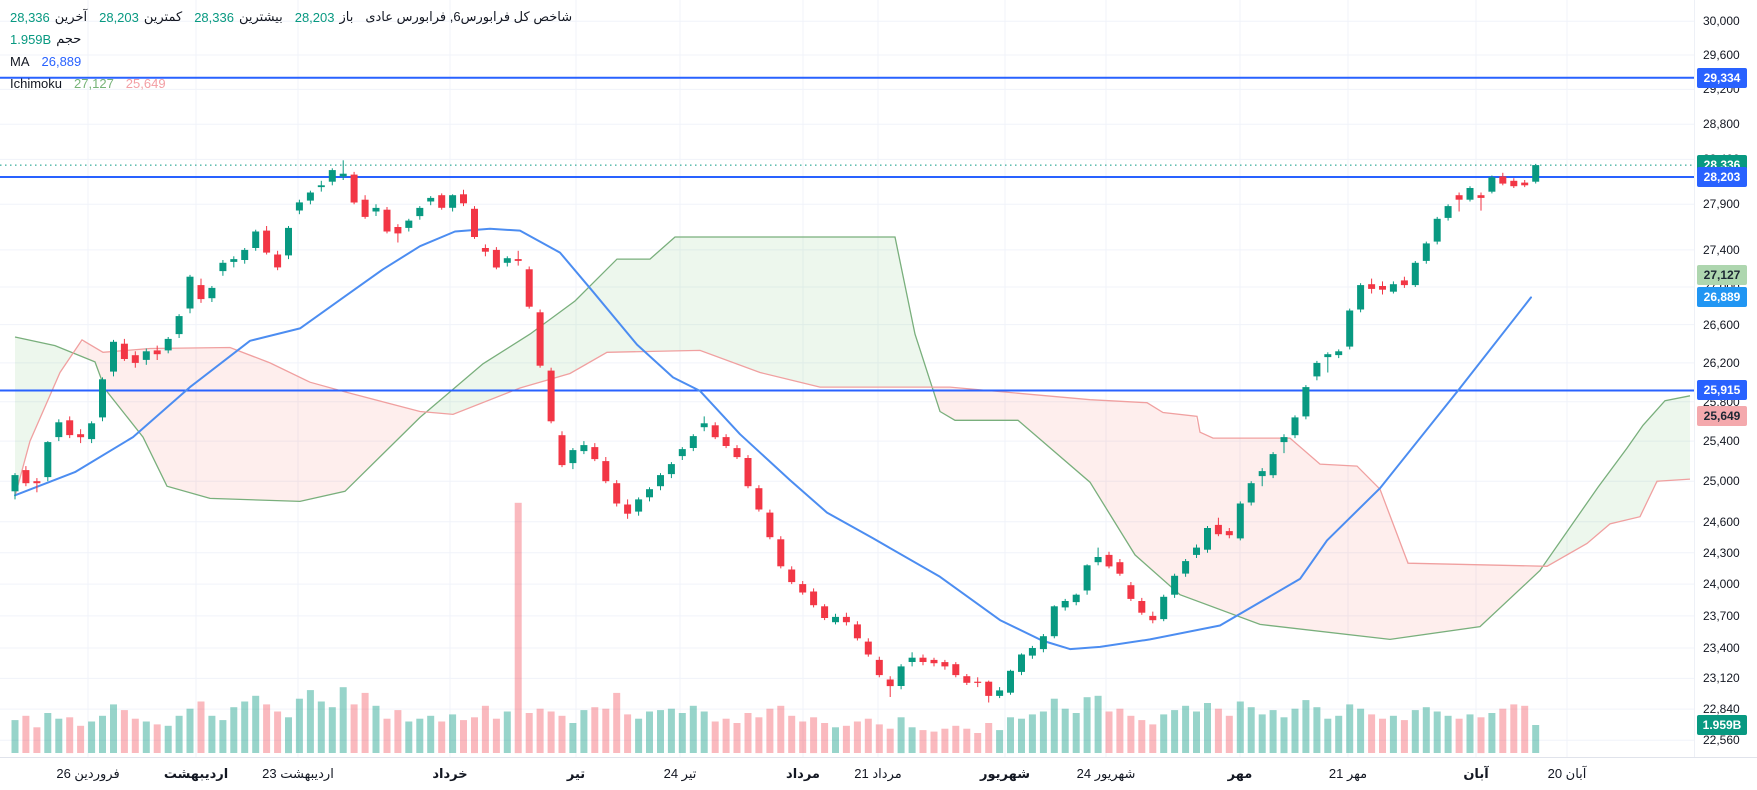 The image size is (1757, 790). Describe the element at coordinates (49, 17) in the screenshot. I see `legend-last: آخرین 28,336` at that location.